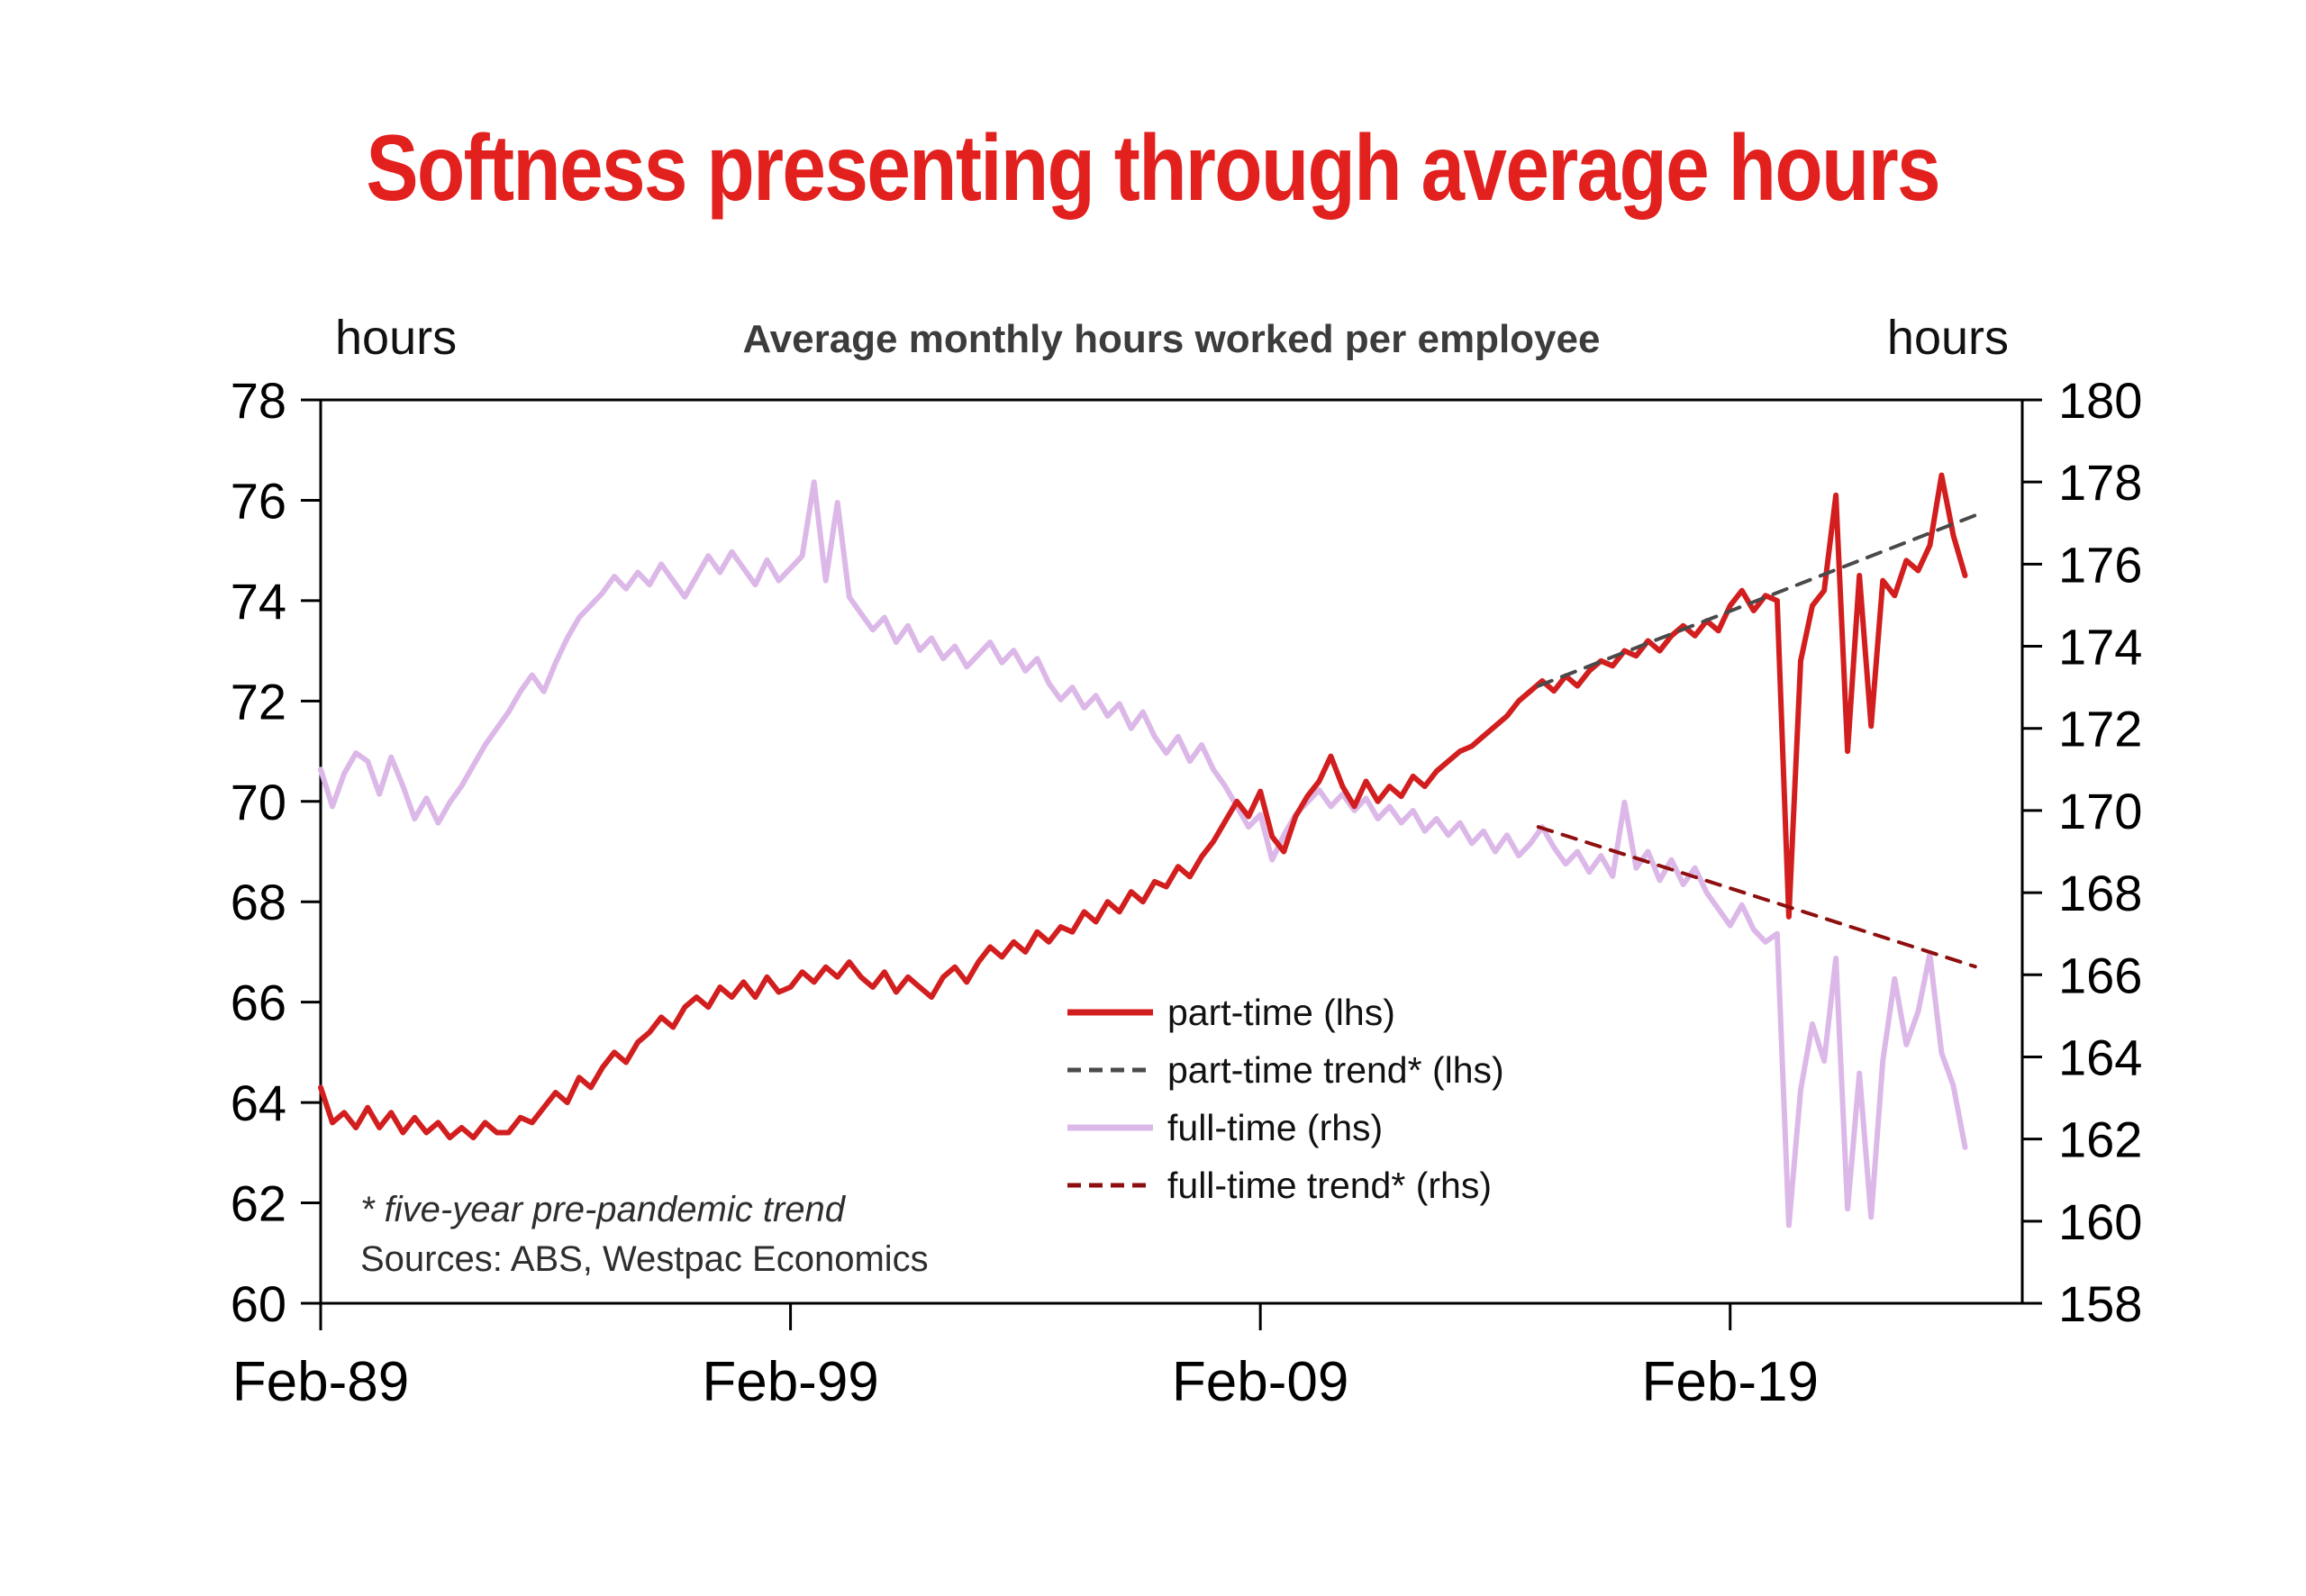 The height and width of the screenshot is (1596, 2306). Describe the element at coordinates (1756, 600) in the screenshot. I see `part-time-trend-line` at that location.